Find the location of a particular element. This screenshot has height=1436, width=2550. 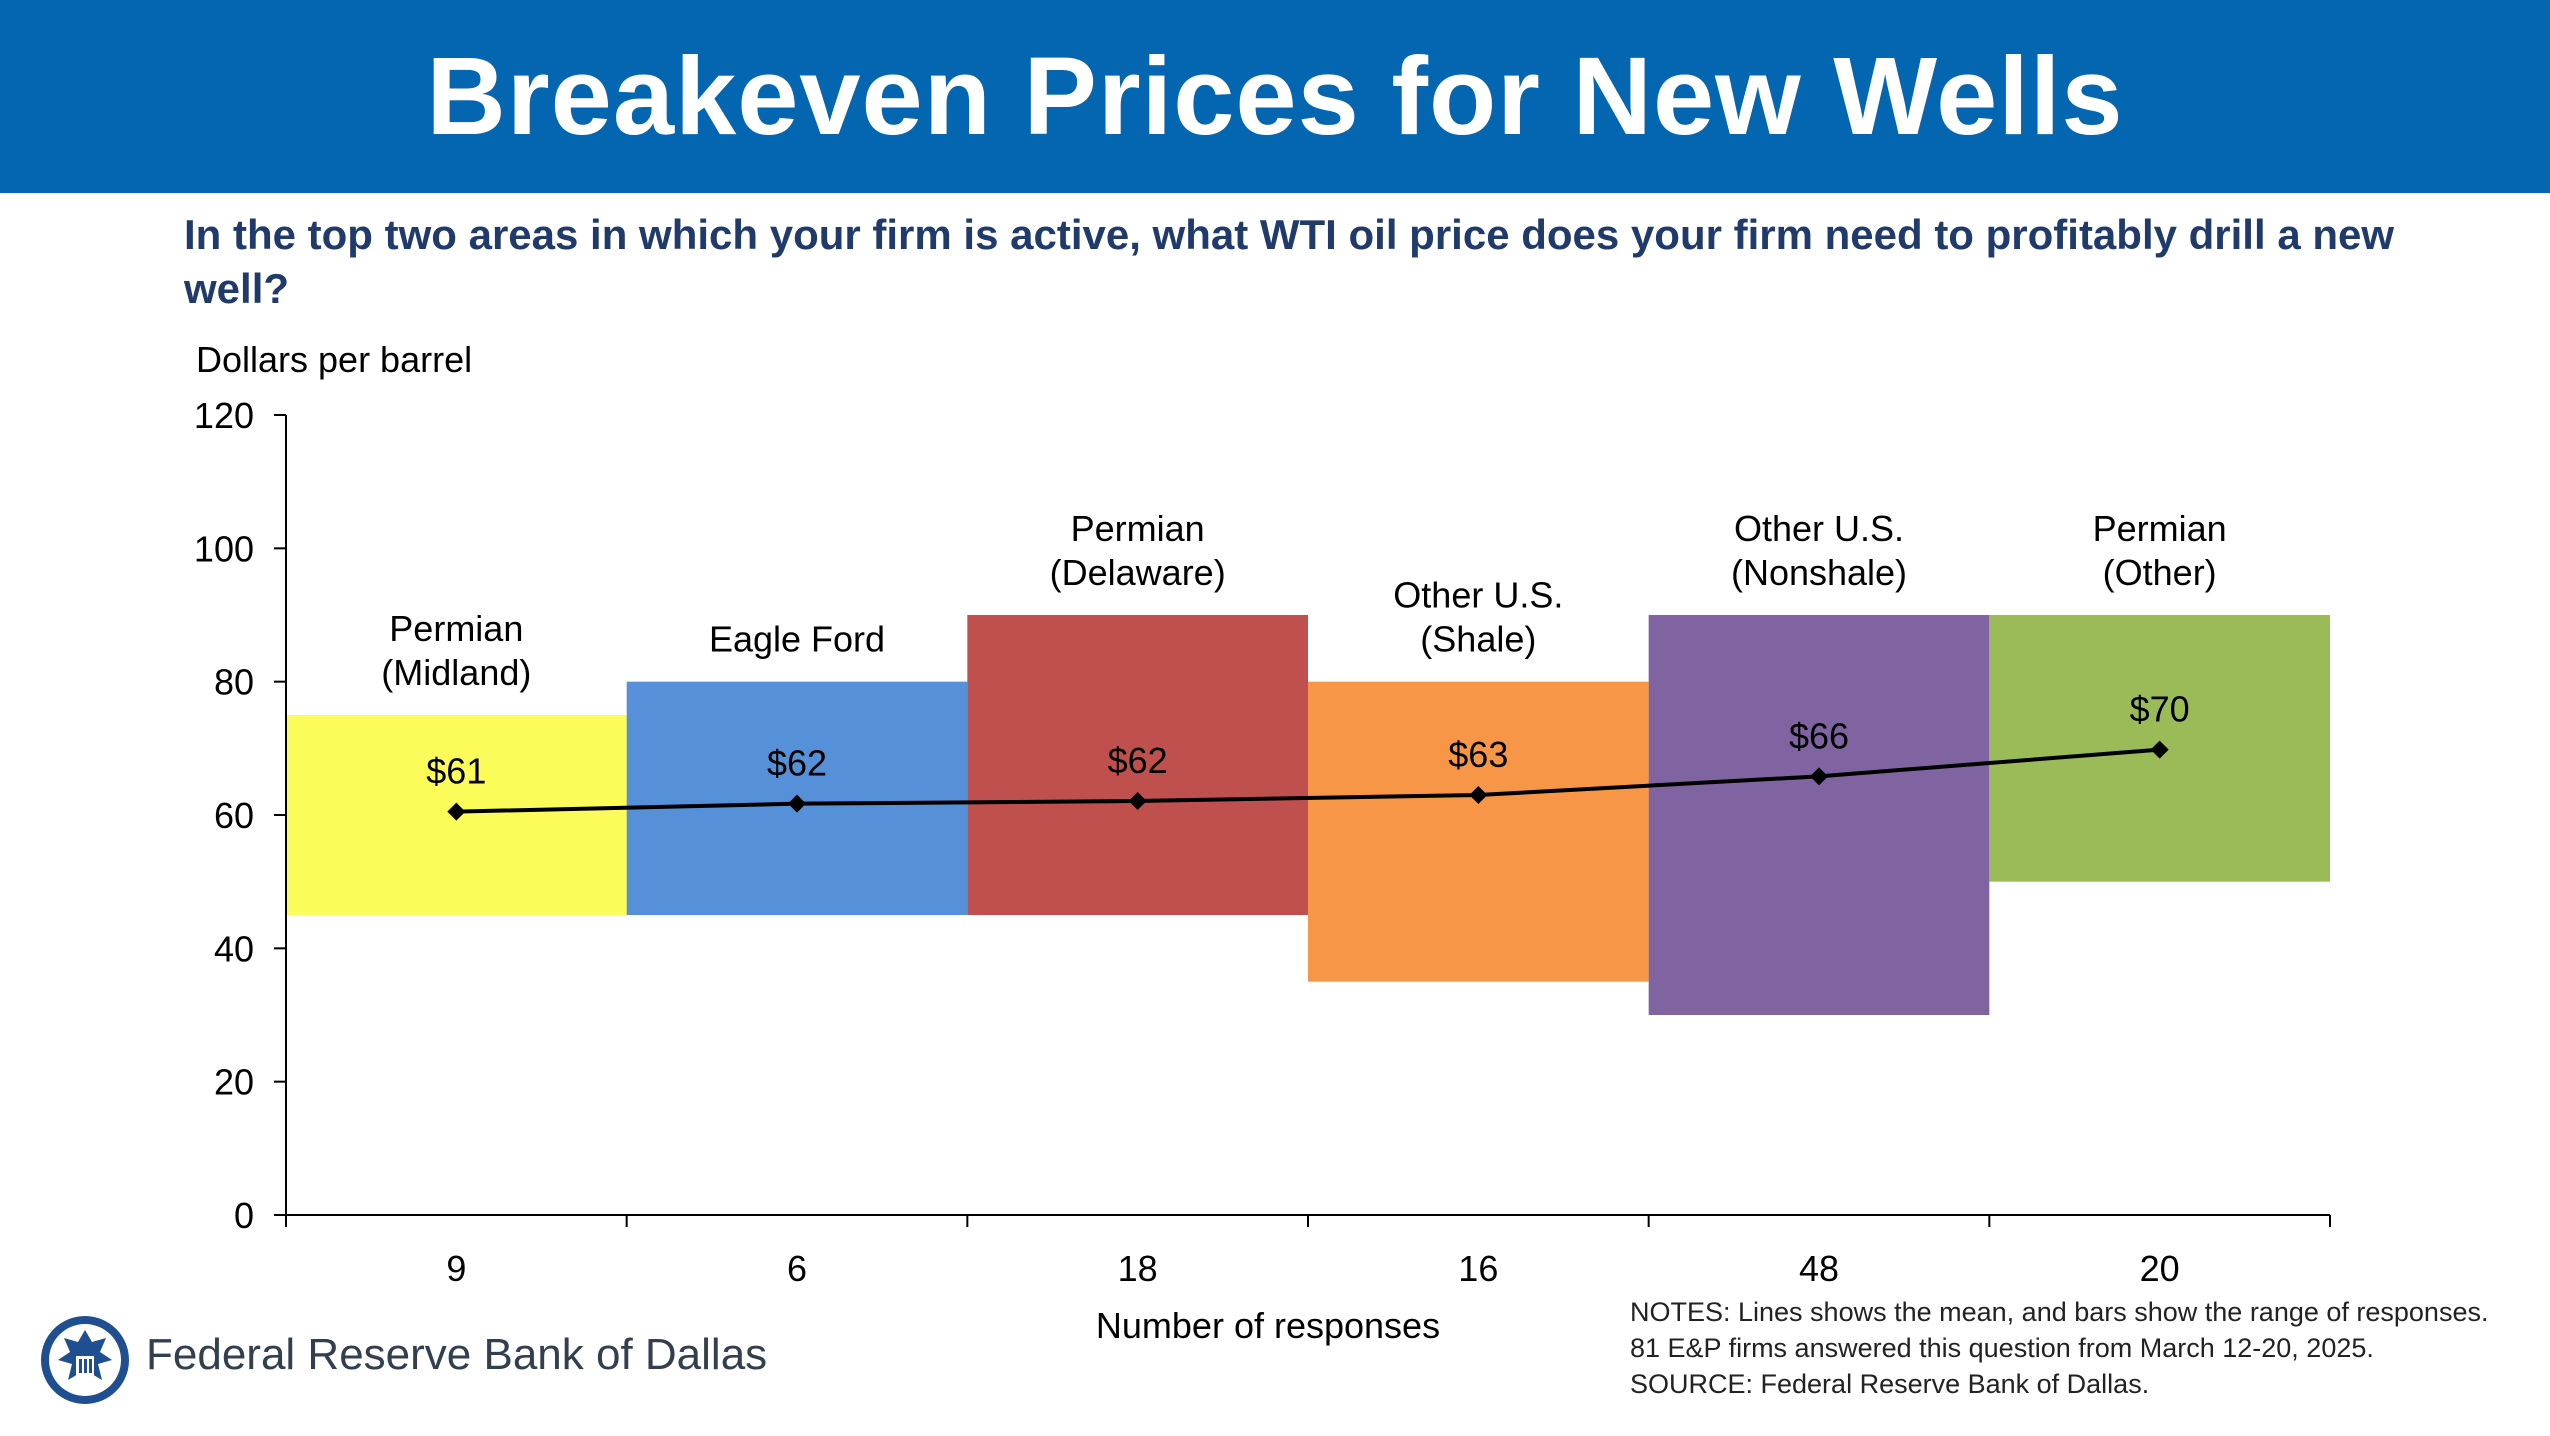

category-label: (Midland) is located at coordinates (456, 672).